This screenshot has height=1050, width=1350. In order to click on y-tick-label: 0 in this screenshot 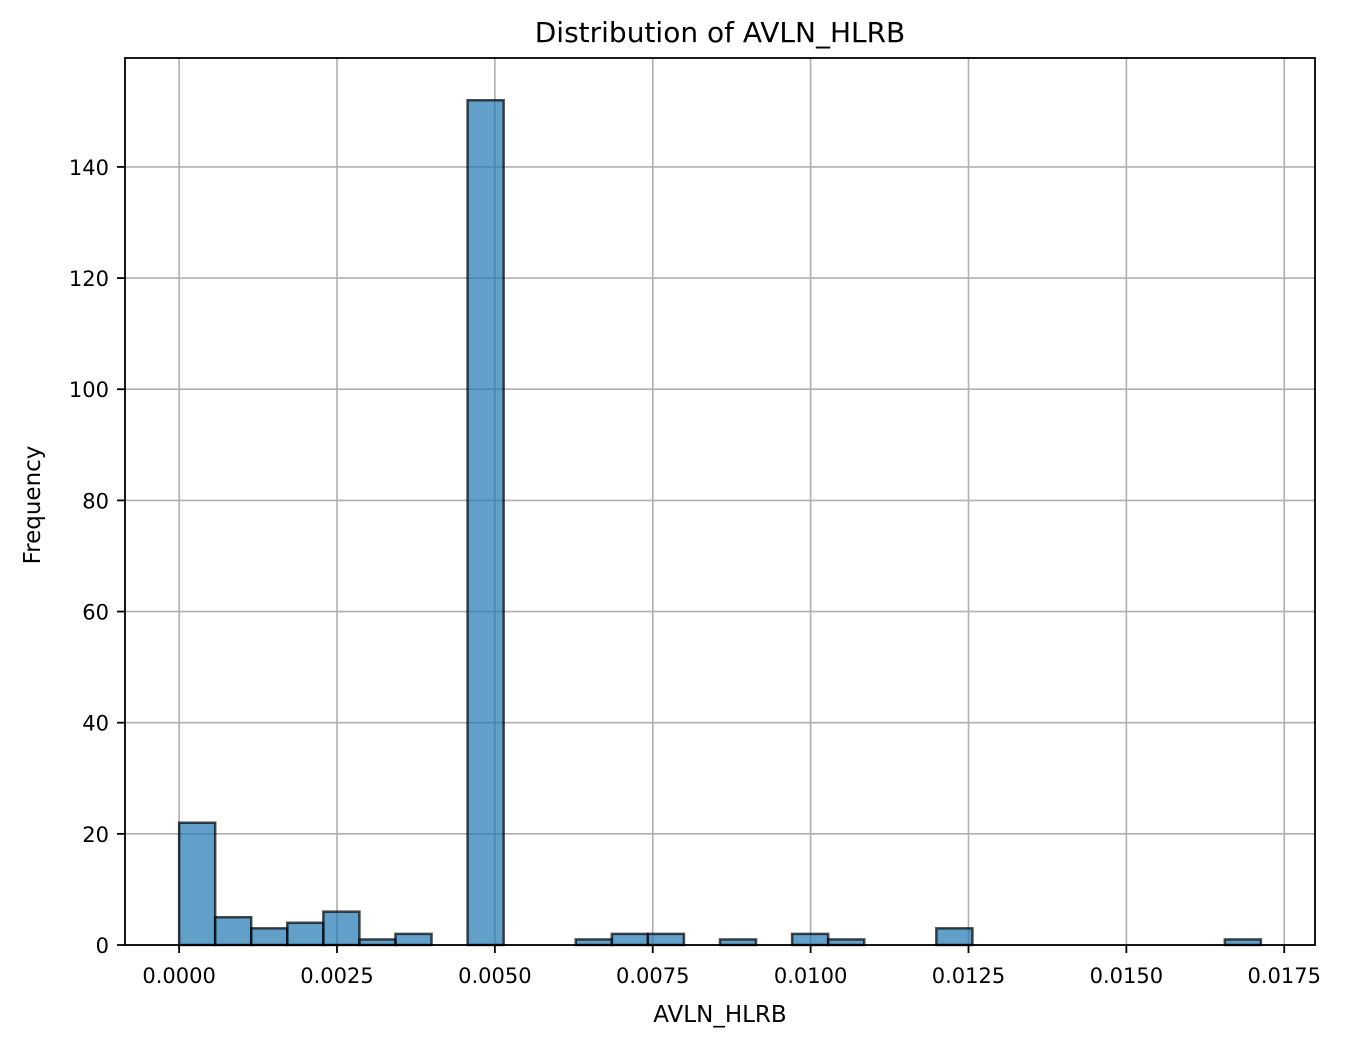, I will do `click(102, 946)`.